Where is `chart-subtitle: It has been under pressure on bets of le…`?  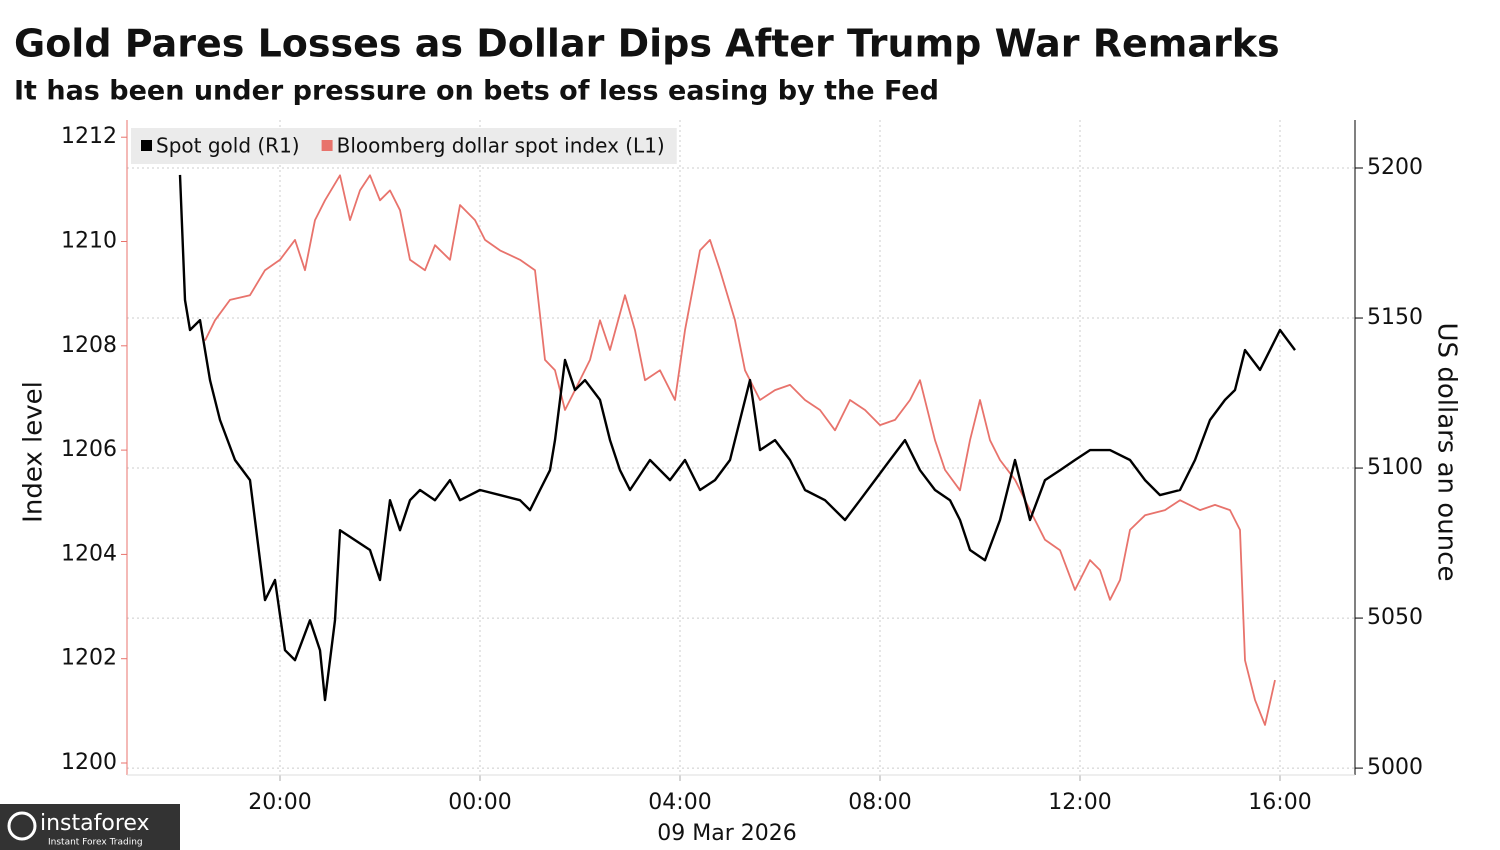
chart-subtitle: It has been under pressure on bets of le… is located at coordinates (476, 91).